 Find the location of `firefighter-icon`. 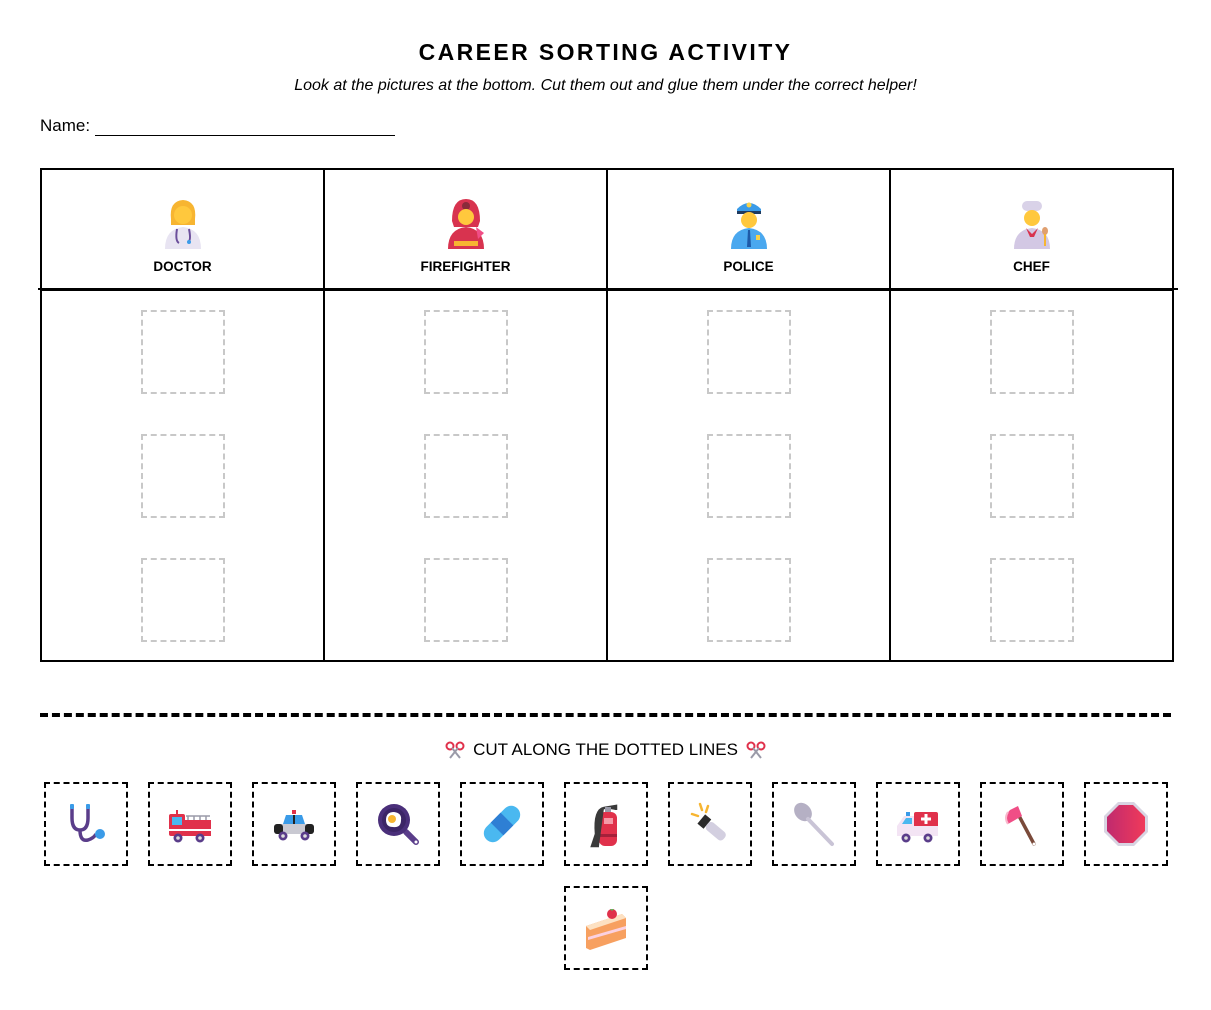

firefighter-icon is located at coordinates (466, 223).